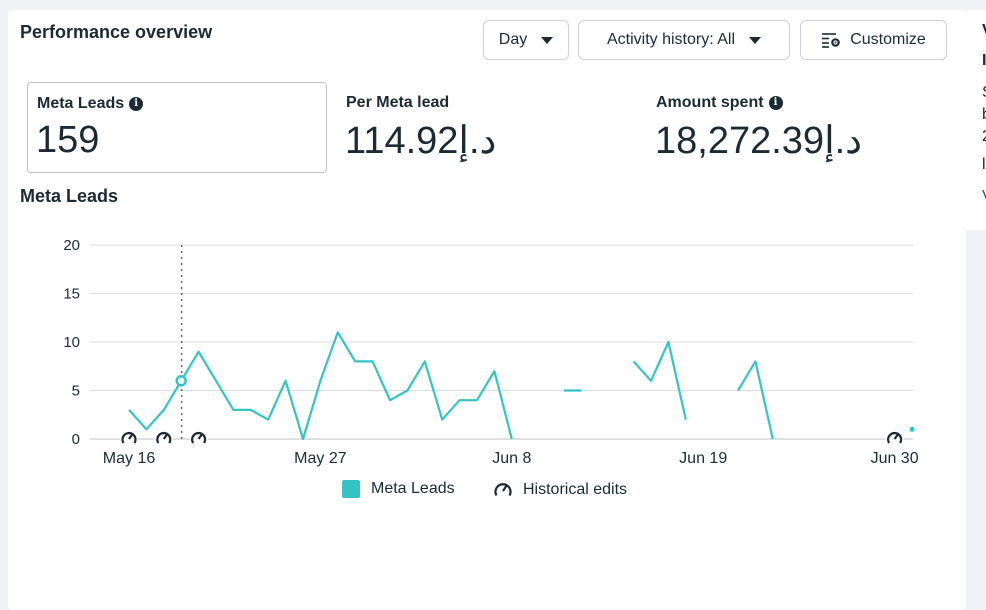 This screenshot has height=610, width=986. I want to click on day-dropdown: Day, so click(526, 40).